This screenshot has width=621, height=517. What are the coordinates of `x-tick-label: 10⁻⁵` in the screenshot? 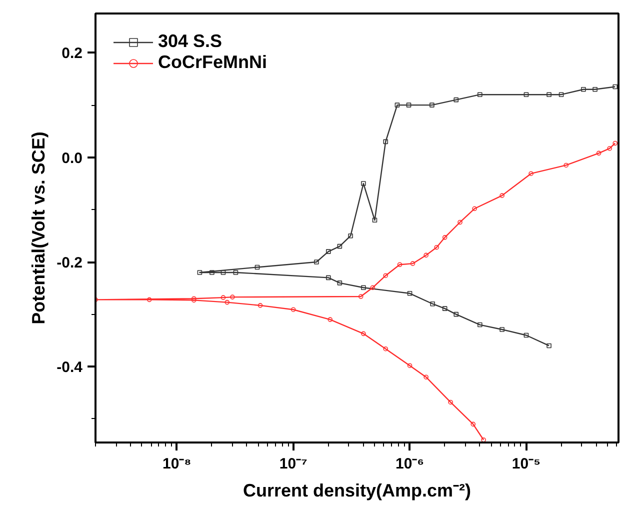 It's located at (526, 464).